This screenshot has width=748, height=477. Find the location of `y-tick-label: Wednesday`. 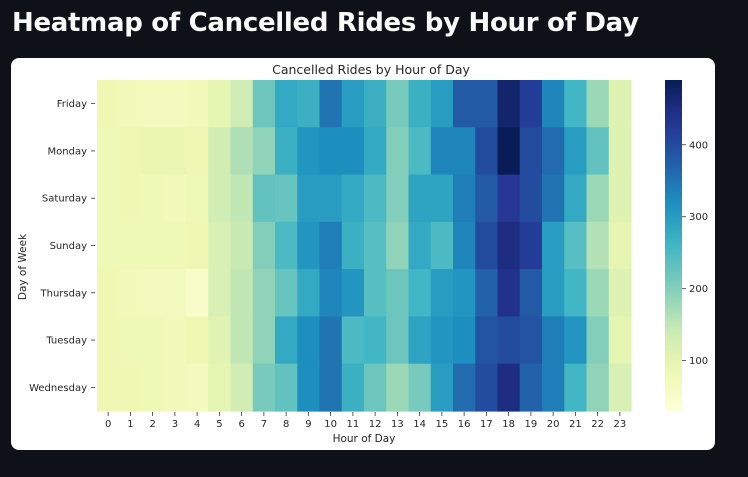

y-tick-label: Wednesday is located at coordinates (58, 388).